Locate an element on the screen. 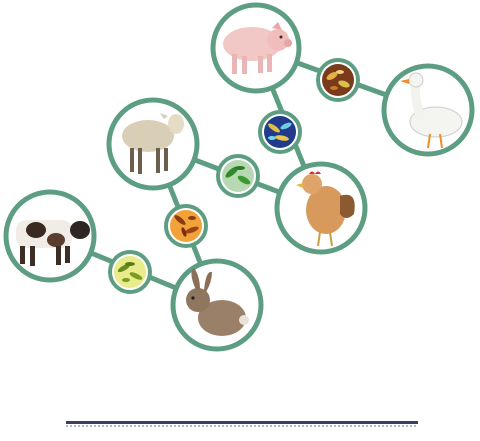 Image resolution: width=480 pixels, height=441 pixels. pig-icon is located at coordinates (257, 48).